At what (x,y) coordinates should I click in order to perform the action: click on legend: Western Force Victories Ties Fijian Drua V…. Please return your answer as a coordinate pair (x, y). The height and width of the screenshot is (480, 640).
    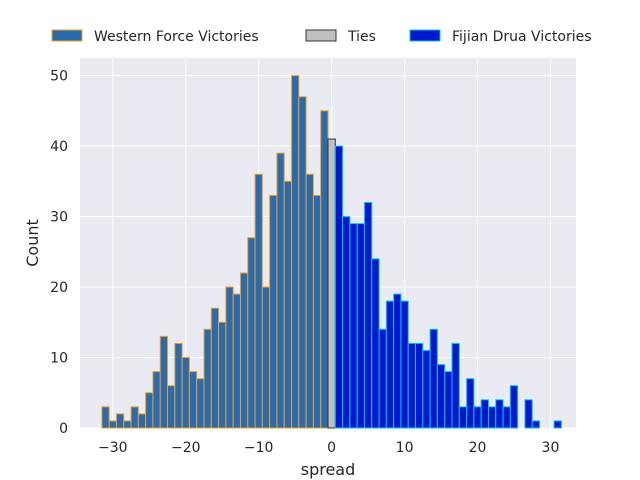
    Looking at the image, I should click on (321, 37).